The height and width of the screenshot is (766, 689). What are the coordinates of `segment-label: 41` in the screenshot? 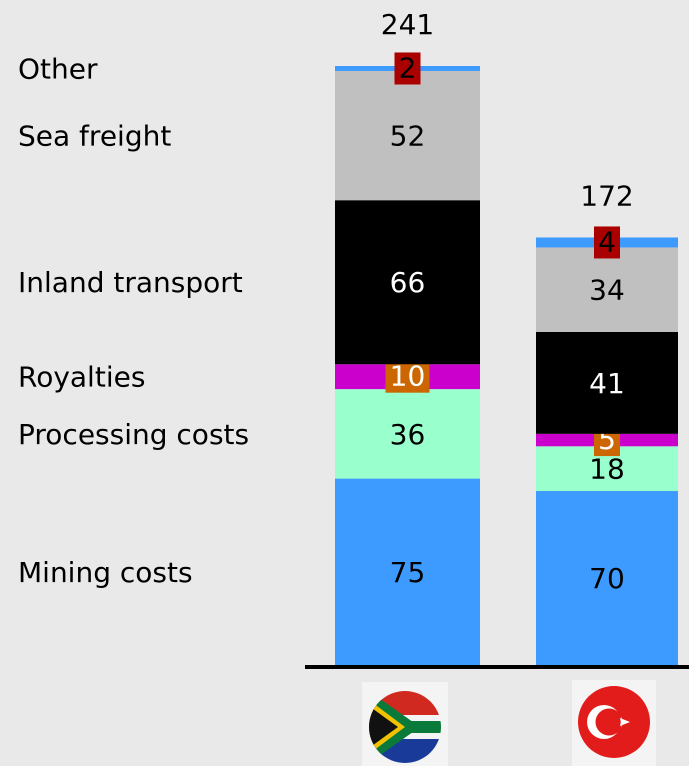 It's located at (607, 383).